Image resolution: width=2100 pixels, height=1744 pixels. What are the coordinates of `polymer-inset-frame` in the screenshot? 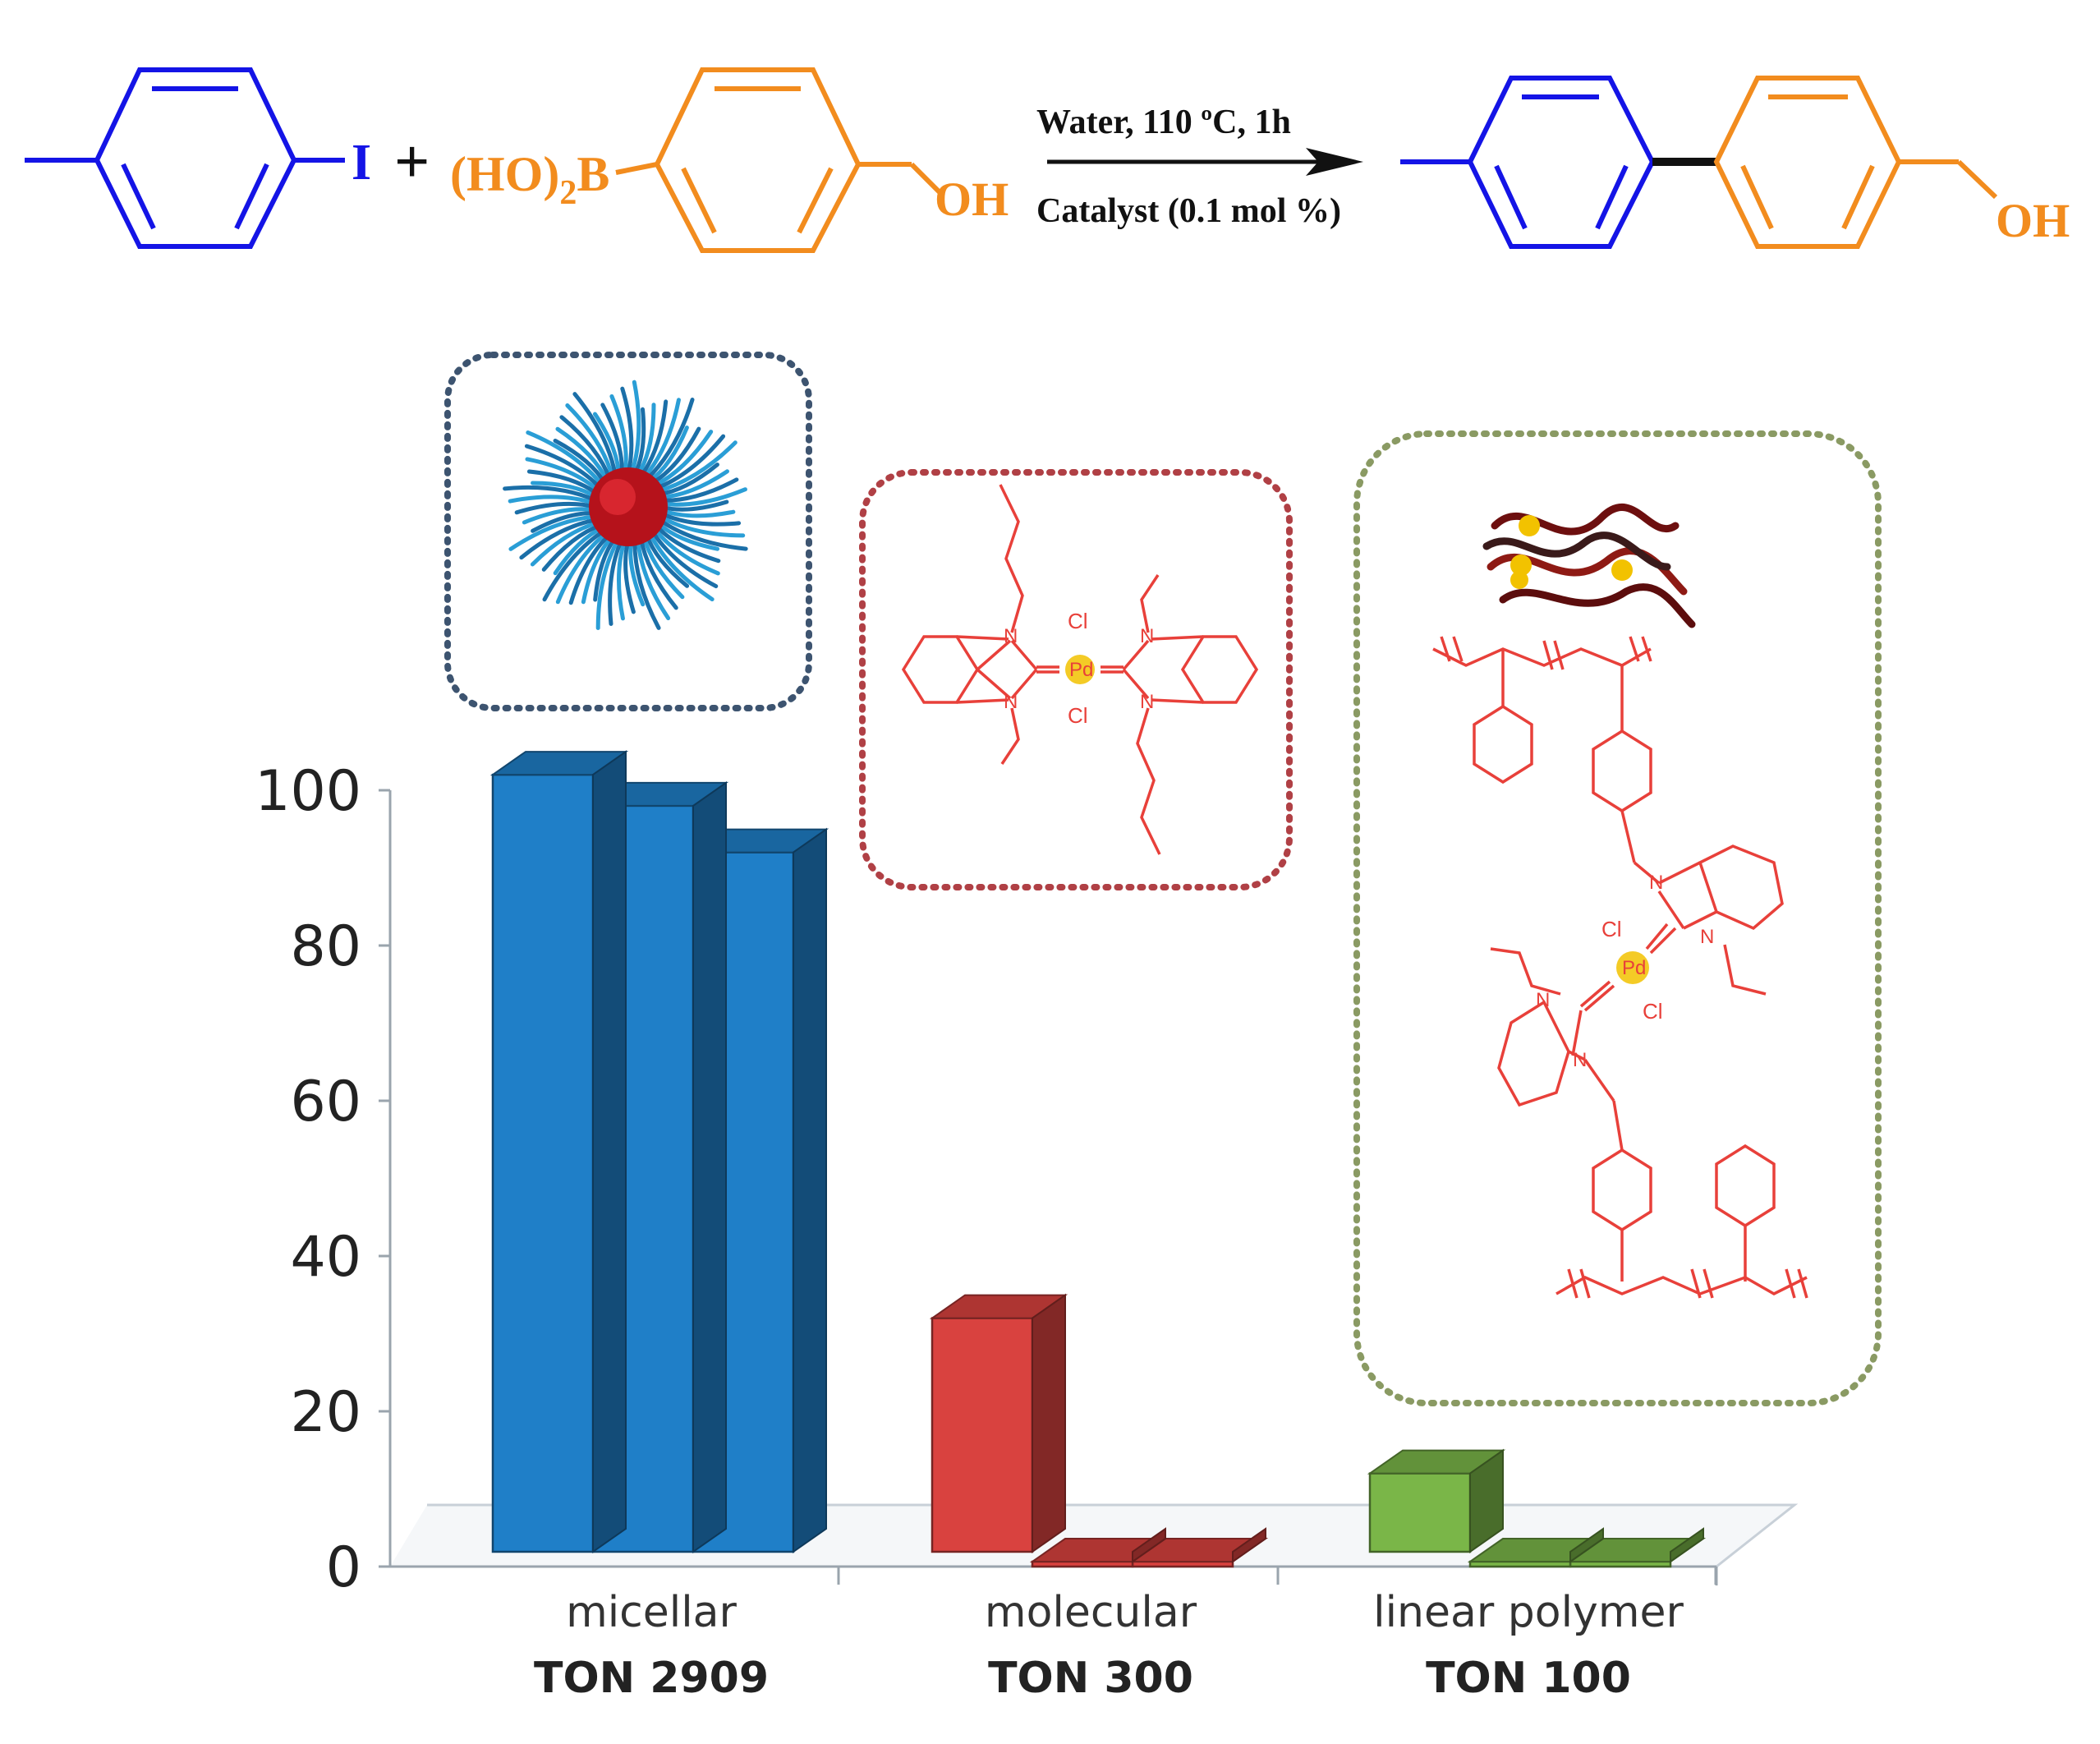 It's located at (1617, 918).